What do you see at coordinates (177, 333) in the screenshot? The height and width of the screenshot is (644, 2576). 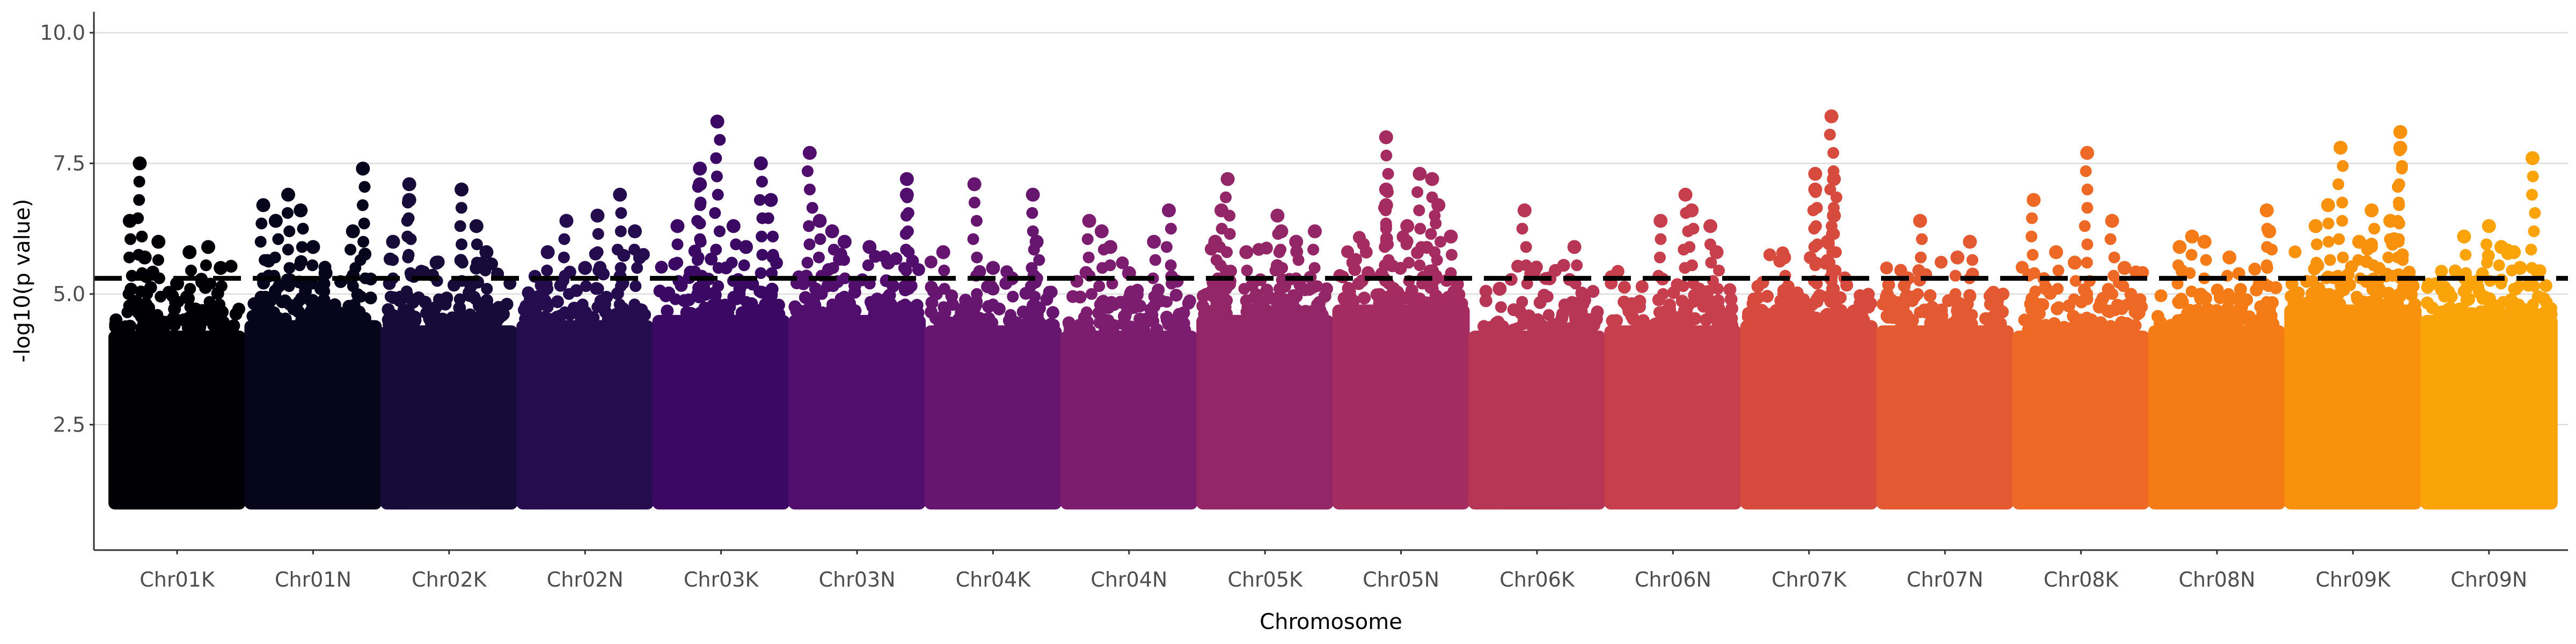 I see `chromosome-Chr01K` at bounding box center [177, 333].